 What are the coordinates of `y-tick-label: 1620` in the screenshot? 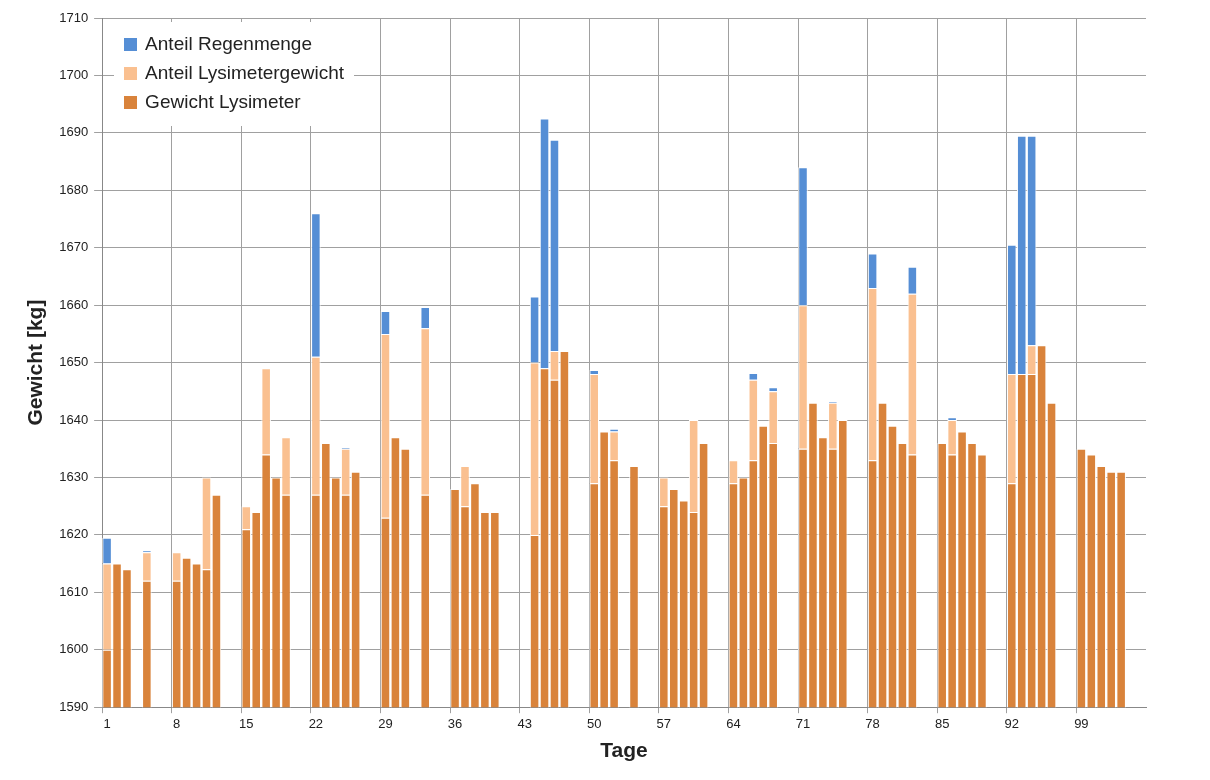 It's located at (74, 534).